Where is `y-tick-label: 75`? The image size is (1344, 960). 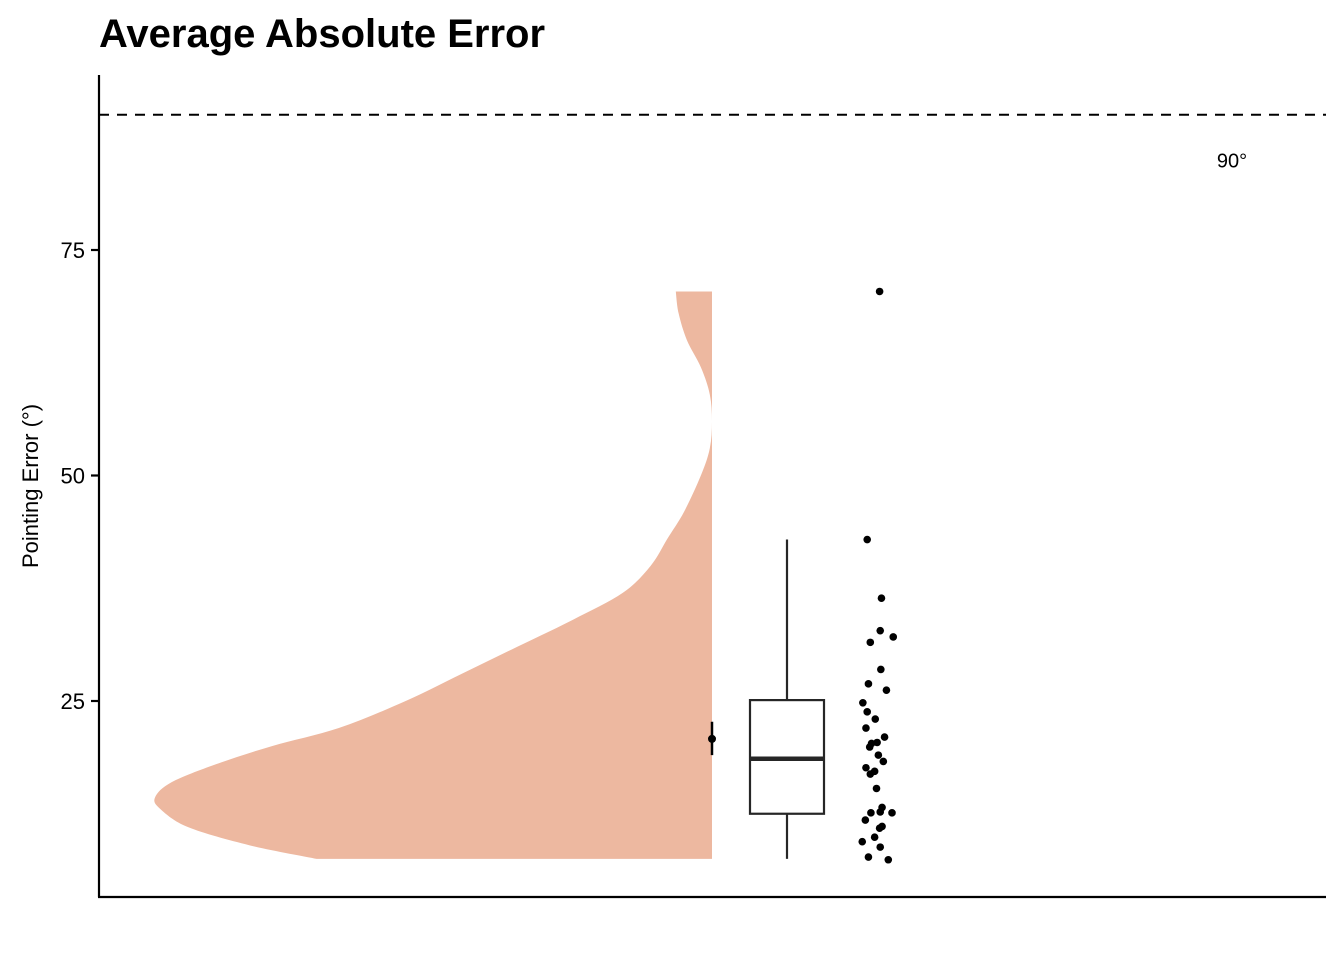 y-tick-label: 75 is located at coordinates (73, 250).